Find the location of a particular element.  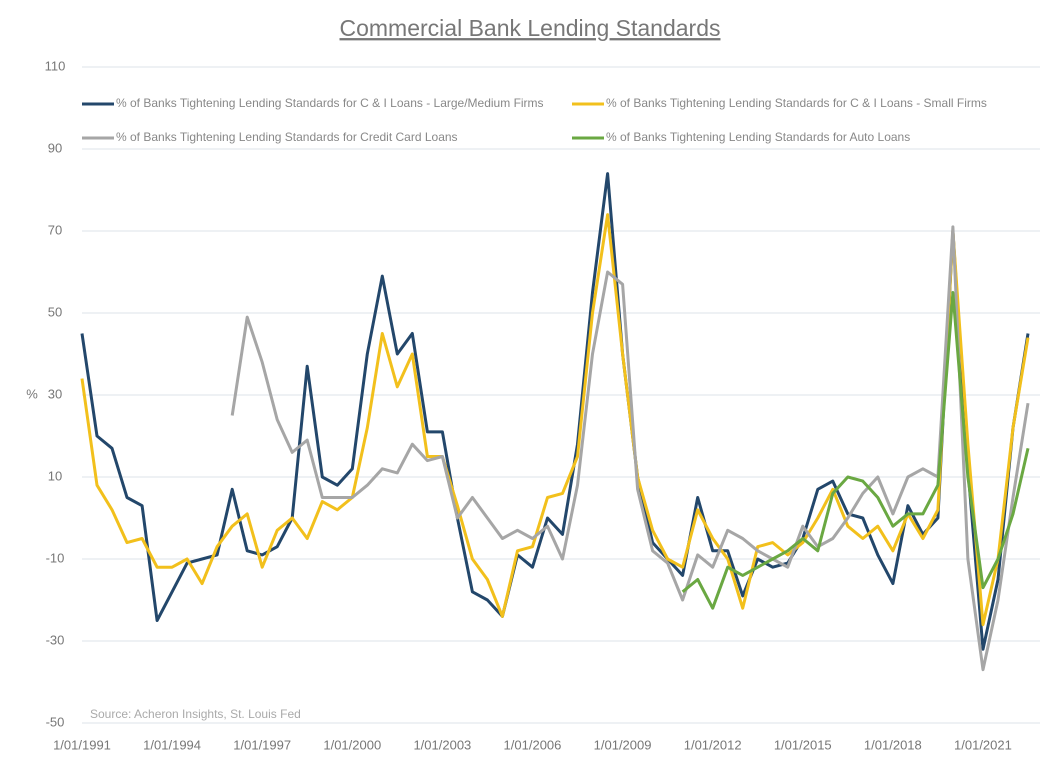

y-tick-label: -30 is located at coordinates (55, 639).